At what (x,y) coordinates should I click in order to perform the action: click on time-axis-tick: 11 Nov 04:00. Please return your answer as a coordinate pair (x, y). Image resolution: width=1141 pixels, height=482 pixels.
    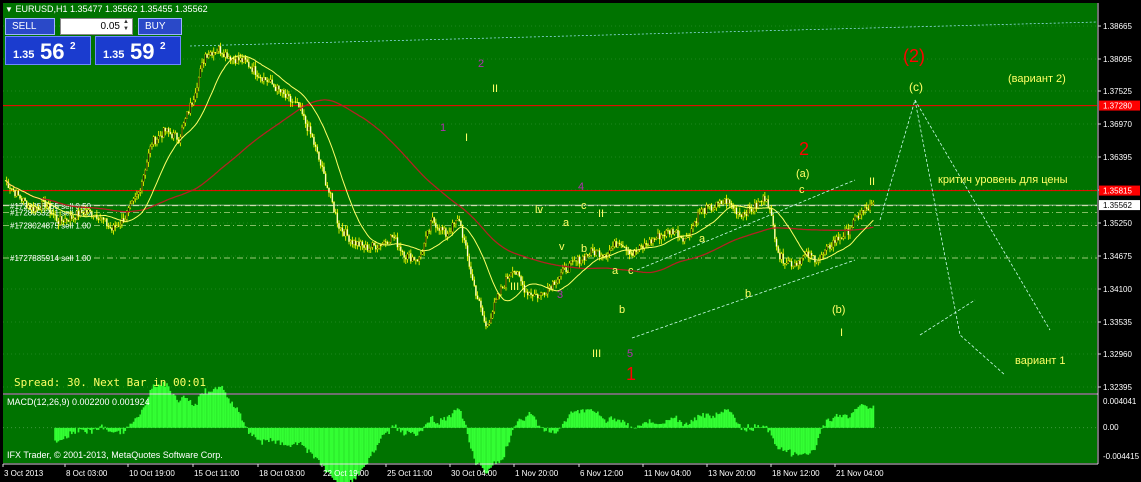
    Looking at the image, I should click on (668, 473).